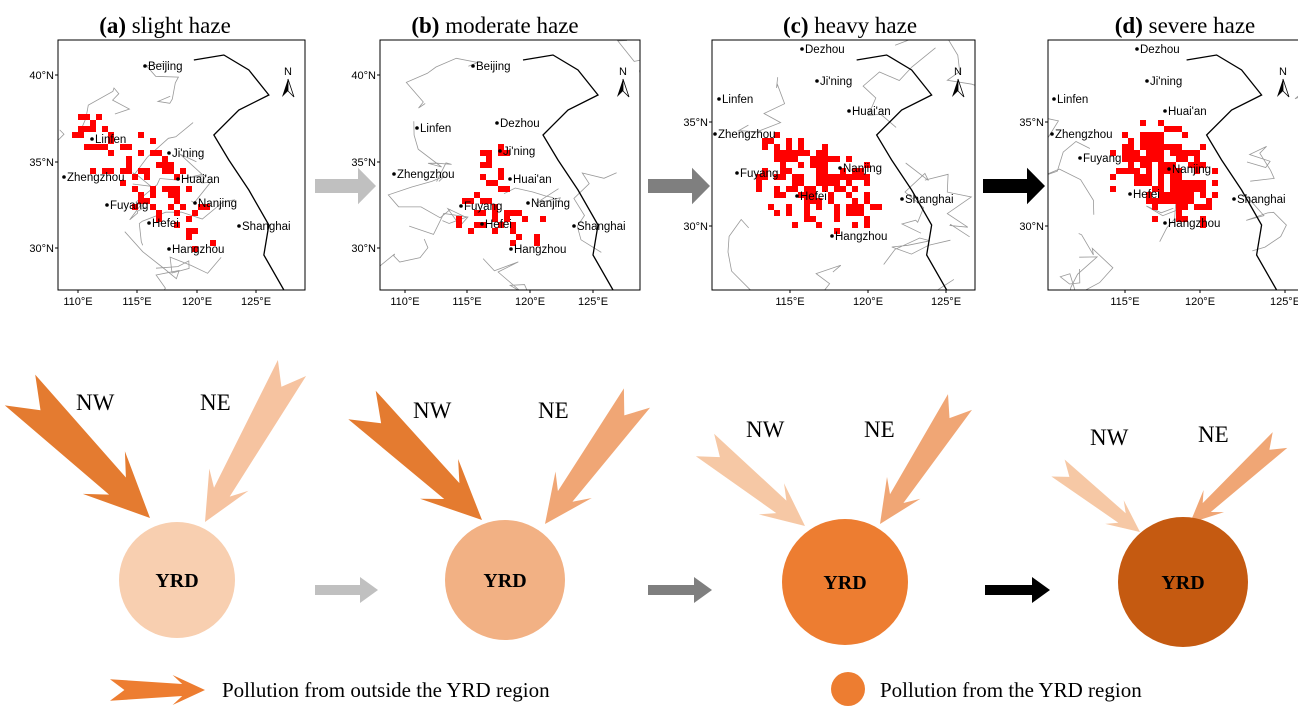 The image size is (1298, 706). I want to click on flow-arrow, so click(926, 459).